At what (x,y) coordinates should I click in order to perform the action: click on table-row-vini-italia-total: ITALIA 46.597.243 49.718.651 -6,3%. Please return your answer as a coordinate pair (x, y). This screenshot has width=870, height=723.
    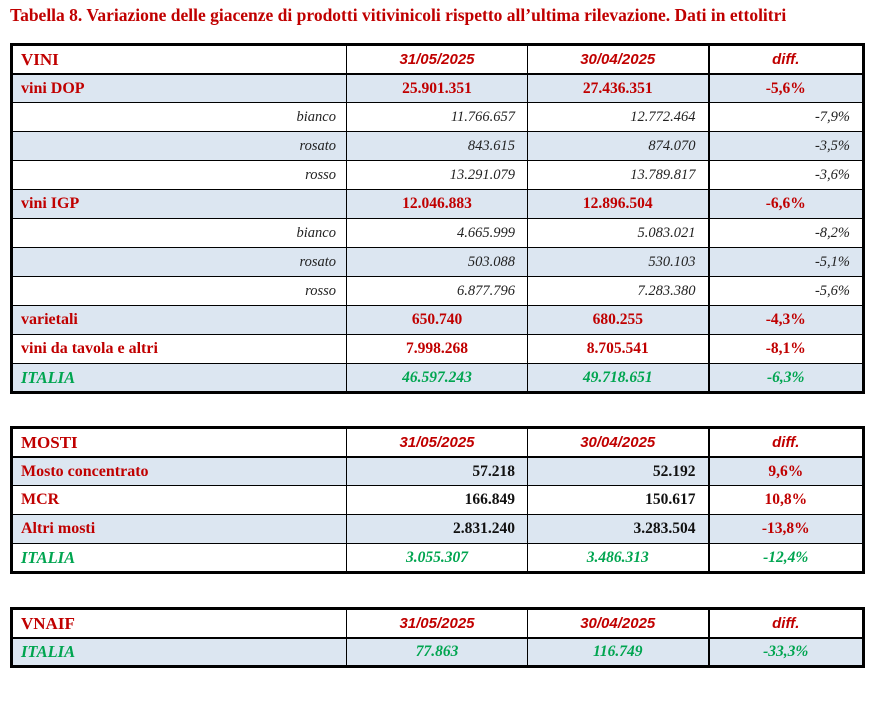
    Looking at the image, I should click on (437, 378).